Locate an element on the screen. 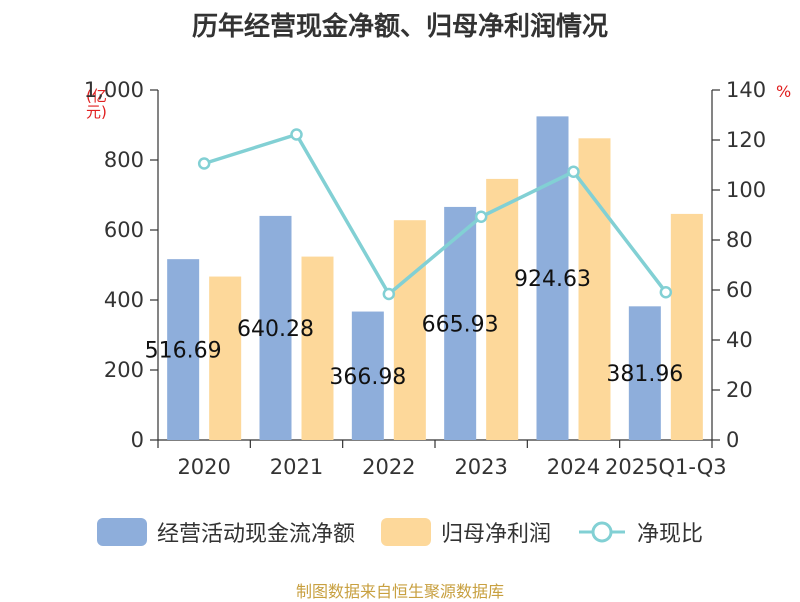 Image resolution: width=800 pixels, height=602 pixels. legend-line-marker-icon is located at coordinates (602, 532).